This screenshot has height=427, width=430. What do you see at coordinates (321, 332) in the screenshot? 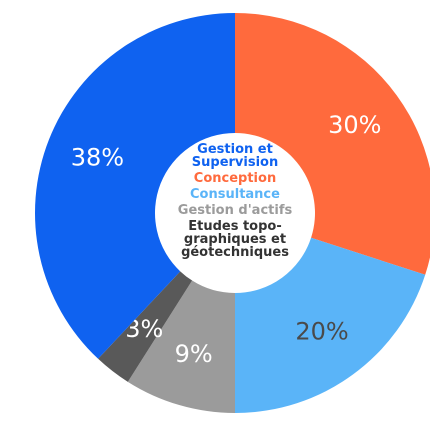
I see `value-label: 20%` at bounding box center [321, 332].